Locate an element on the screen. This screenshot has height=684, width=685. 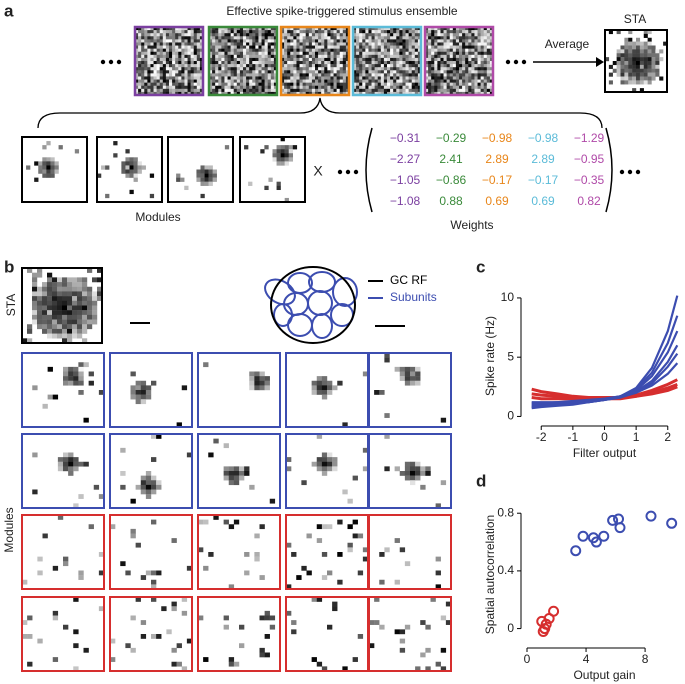
weight-value: 0.69 is located at coordinates (497, 201).